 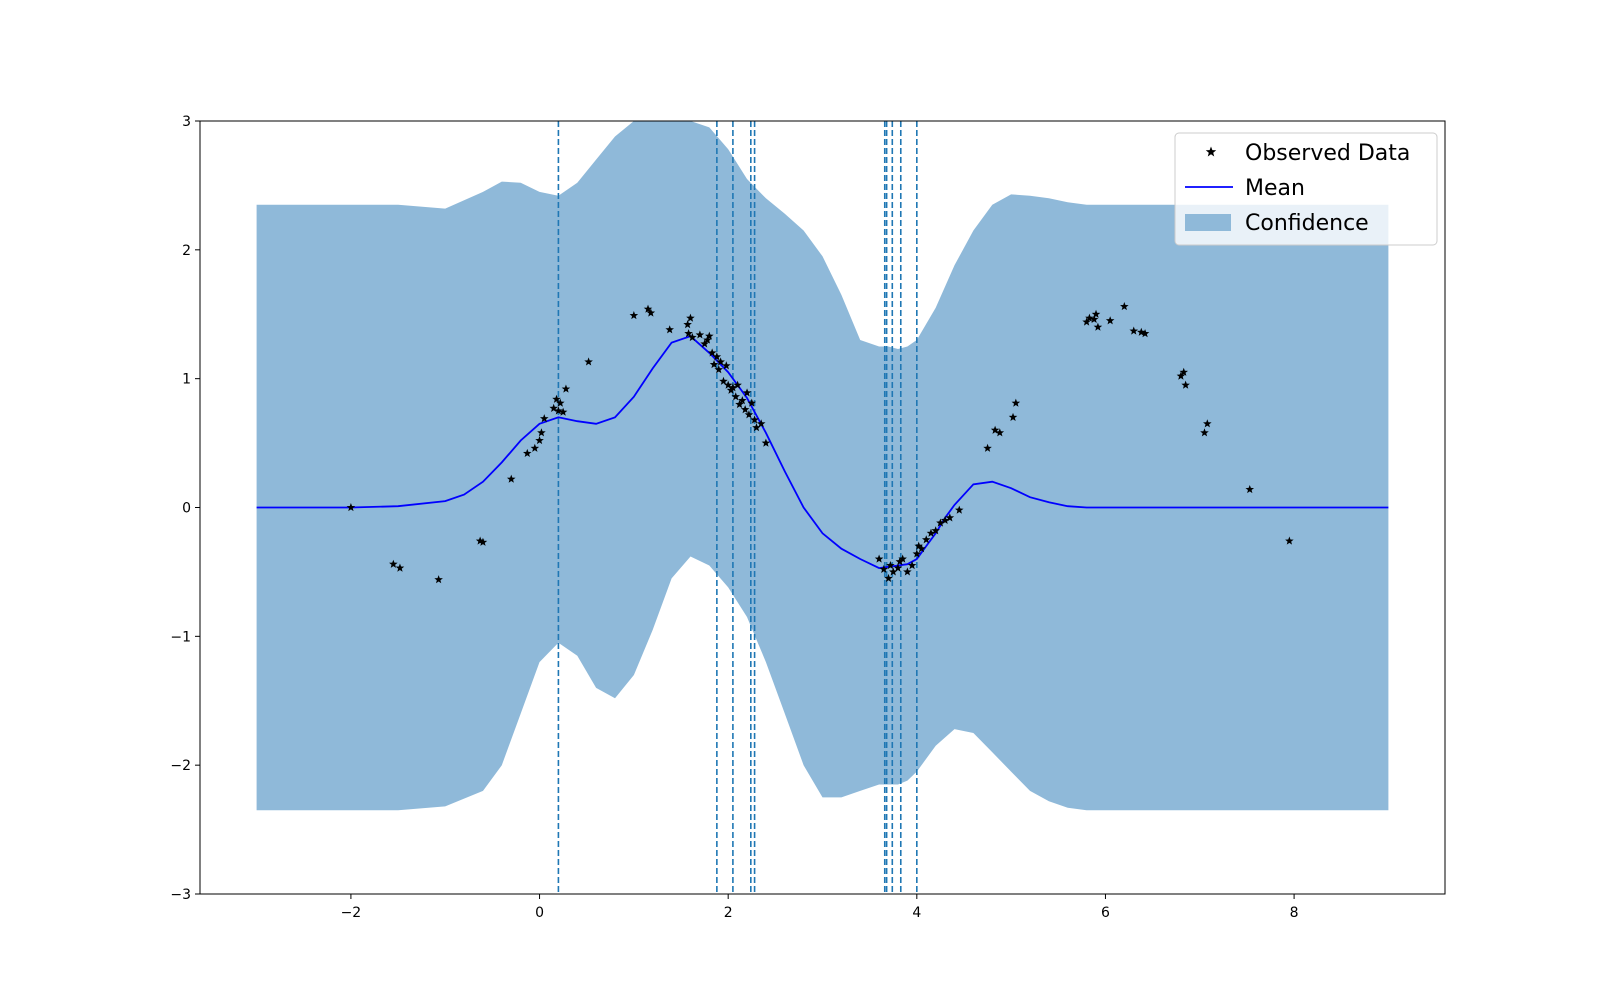 I want to click on legend: Observed Data Mean Confidence, so click(x=1306, y=189).